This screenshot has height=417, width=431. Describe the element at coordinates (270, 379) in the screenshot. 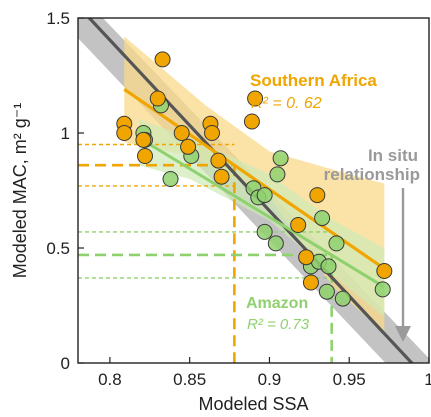

I see `x-tick-label: 0.9` at that location.